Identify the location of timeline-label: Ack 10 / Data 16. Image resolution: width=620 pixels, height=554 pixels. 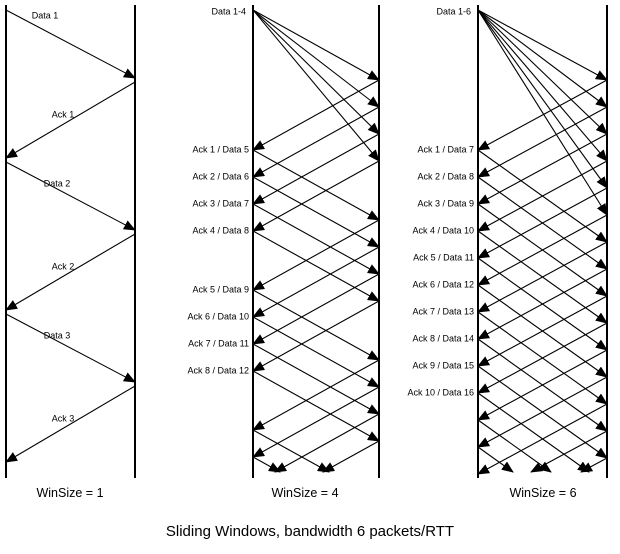
(440, 392).